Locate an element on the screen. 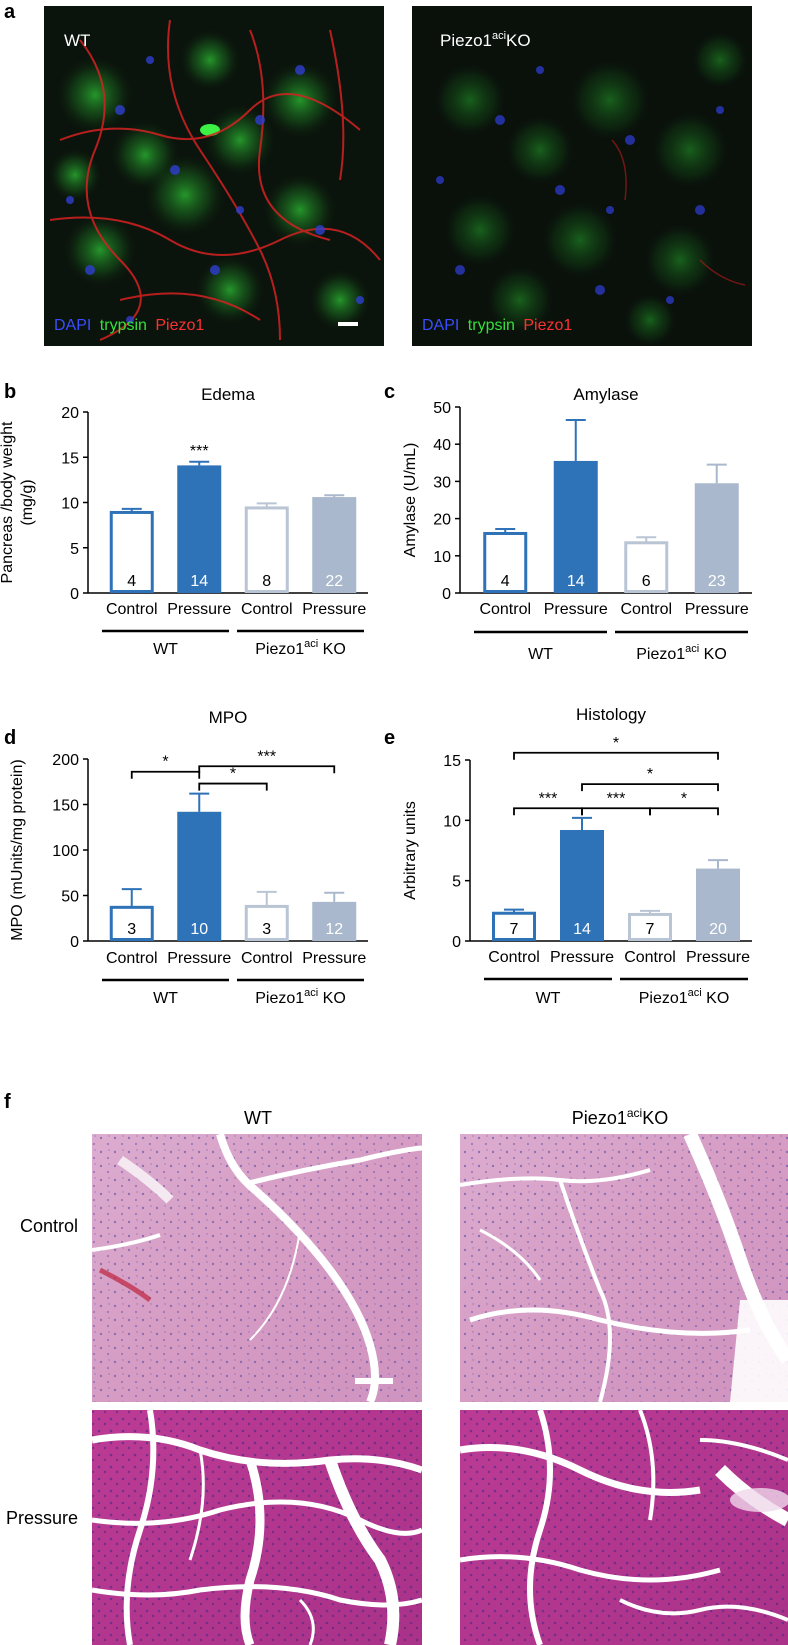  micrograph-label-ko: Piezo1aciKO is located at coordinates (485, 40).